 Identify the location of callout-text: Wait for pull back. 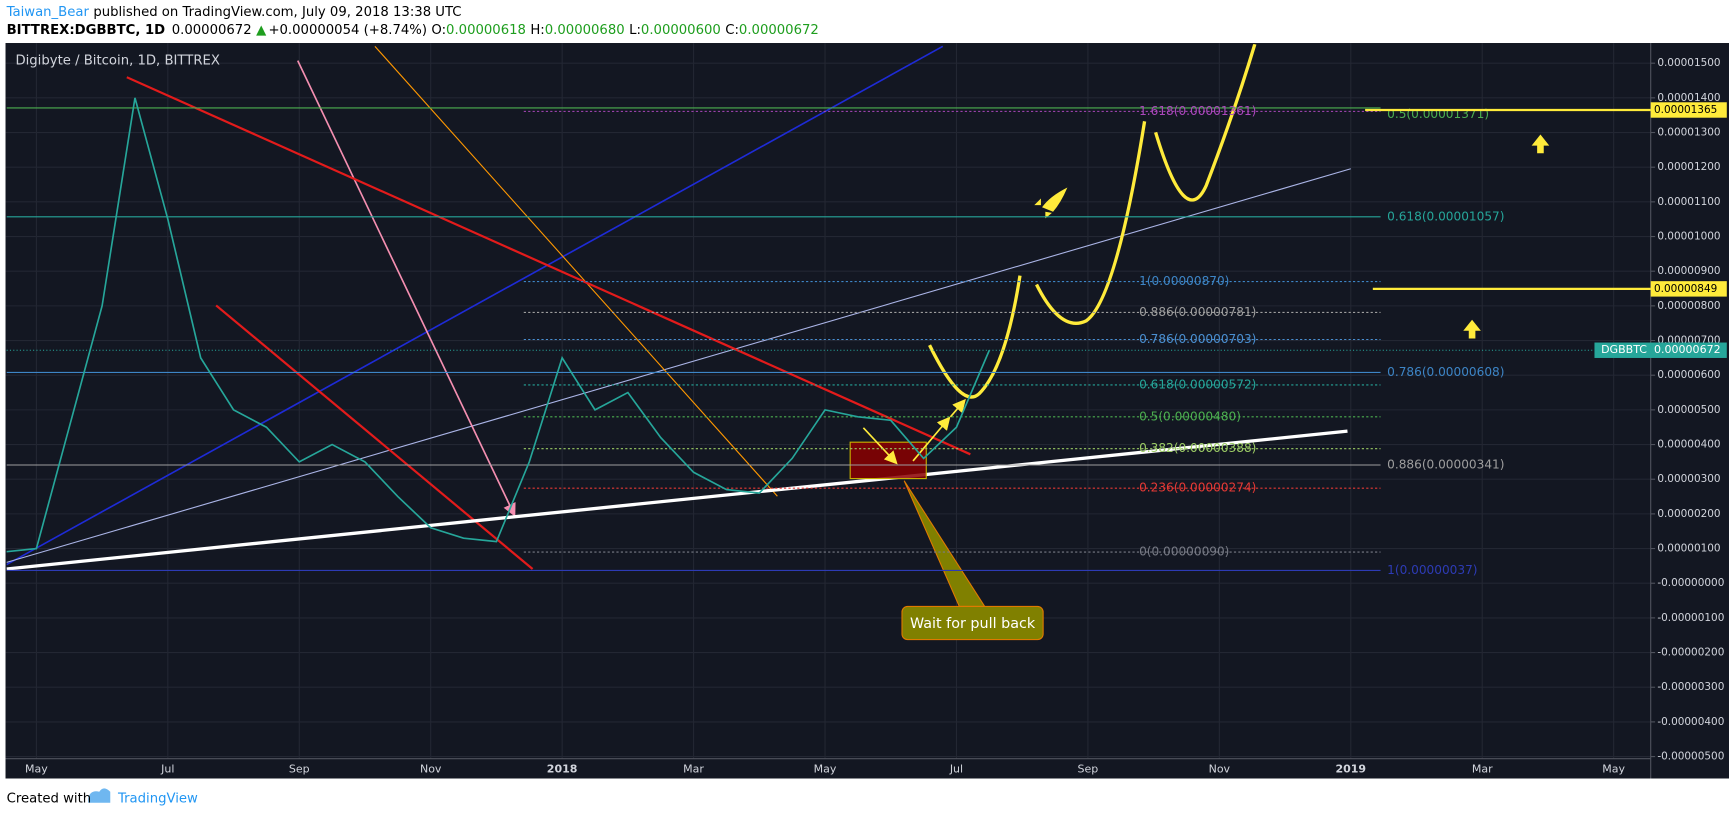
(973, 624).